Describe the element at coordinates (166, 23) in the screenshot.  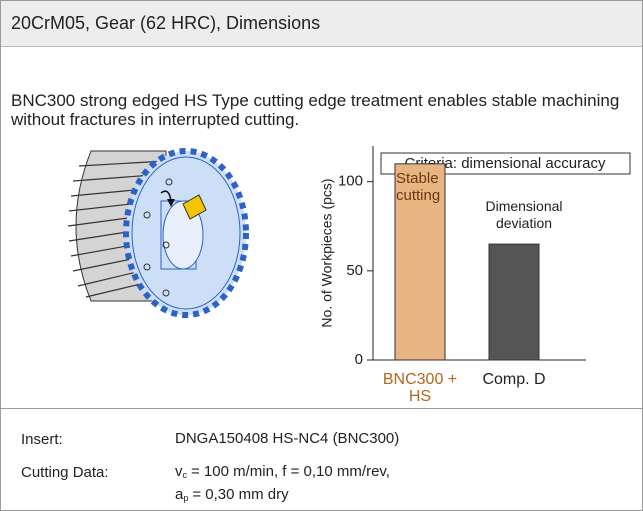
I see `title: 20CrM05, Gear (62 HRC), Dimensions` at that location.